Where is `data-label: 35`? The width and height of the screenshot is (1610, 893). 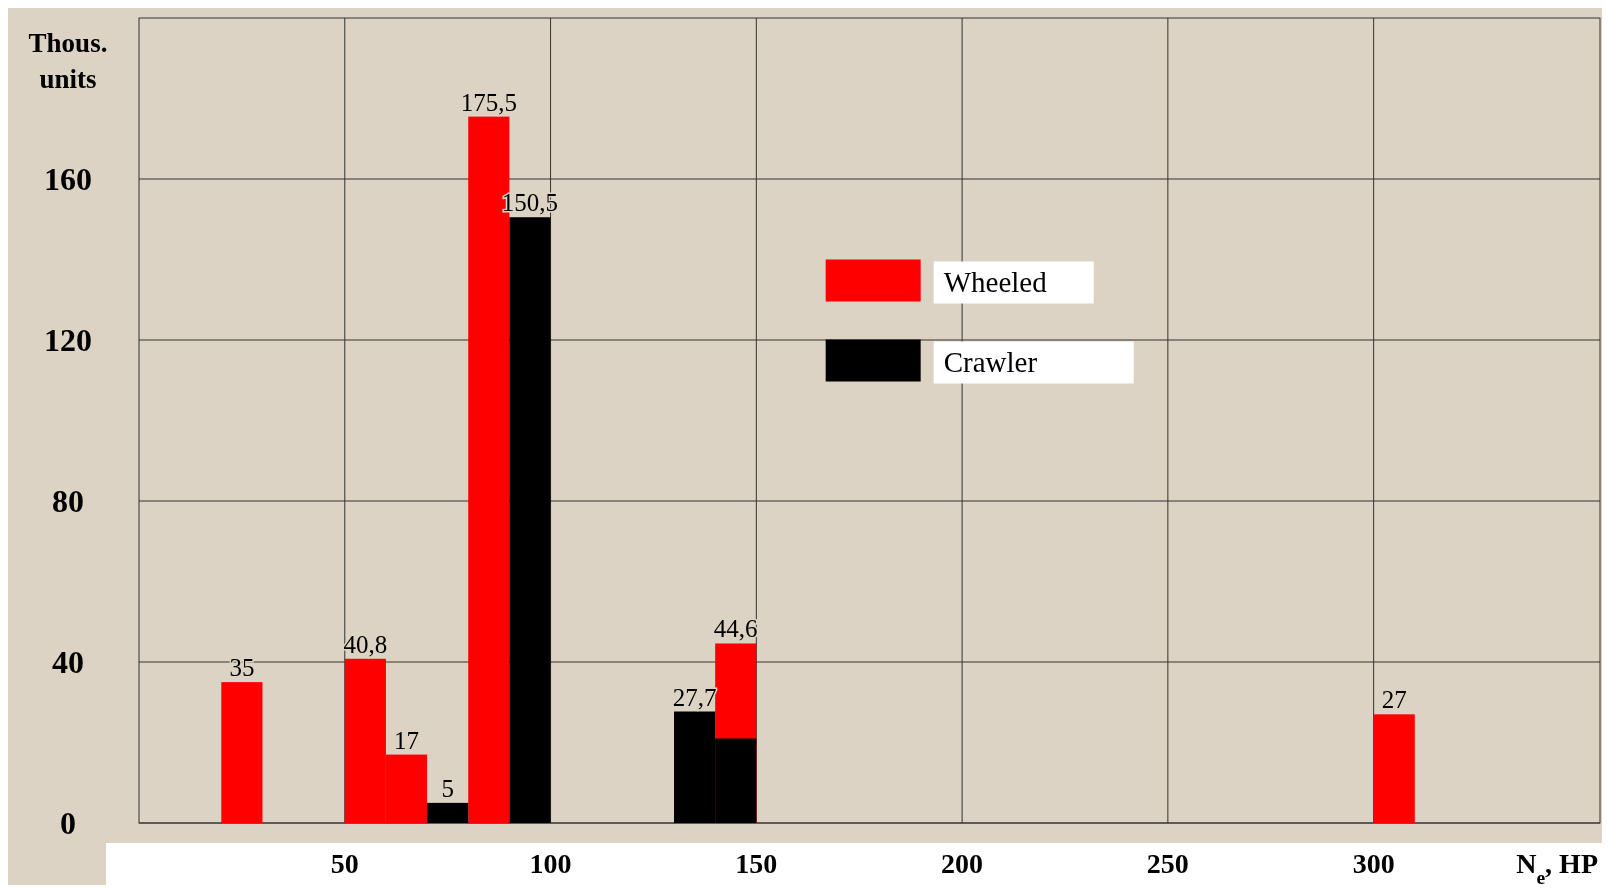 data-label: 35 is located at coordinates (242, 668).